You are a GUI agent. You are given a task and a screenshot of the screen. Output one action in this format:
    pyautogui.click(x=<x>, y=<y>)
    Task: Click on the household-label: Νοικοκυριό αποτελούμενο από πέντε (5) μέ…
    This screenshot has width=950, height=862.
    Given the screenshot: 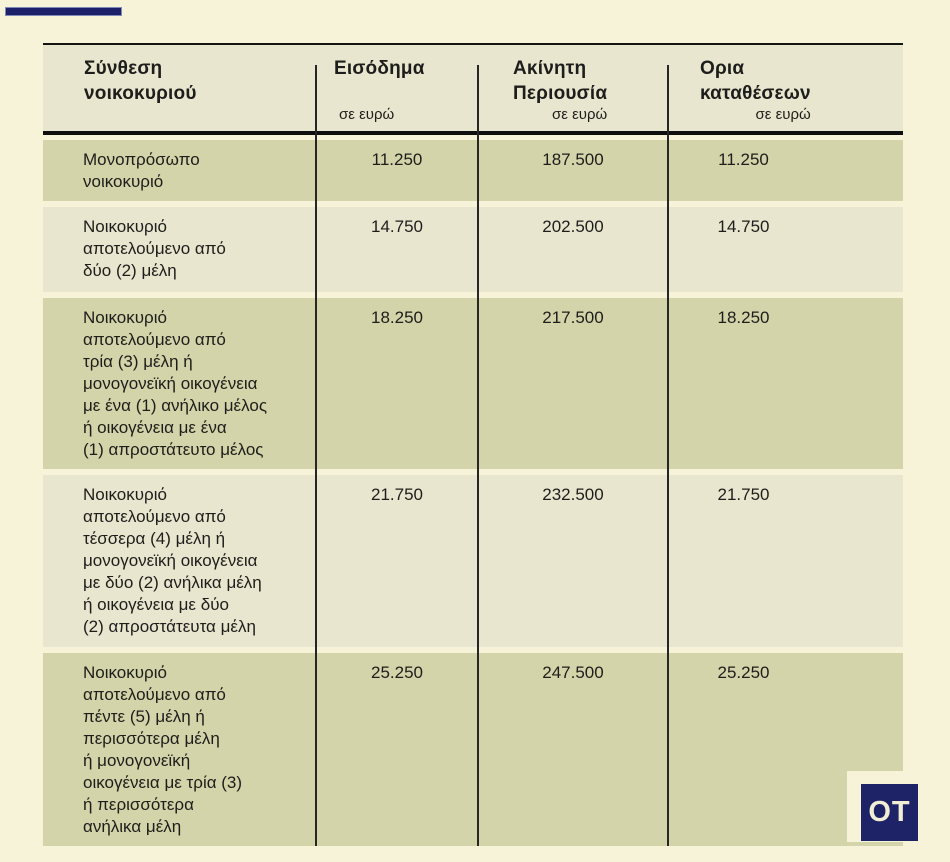 What is the action you would take?
    pyautogui.click(x=163, y=749)
    